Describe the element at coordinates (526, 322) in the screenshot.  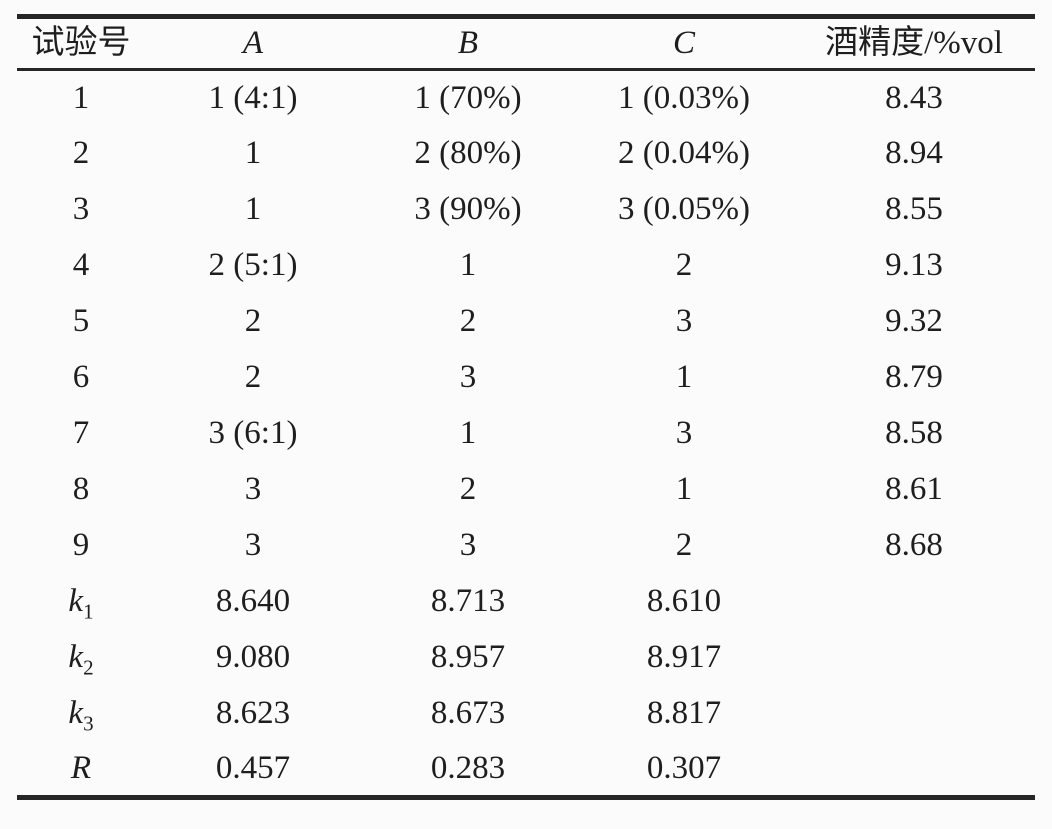
I see `table-row: 5 2 2 3 9.32` at that location.